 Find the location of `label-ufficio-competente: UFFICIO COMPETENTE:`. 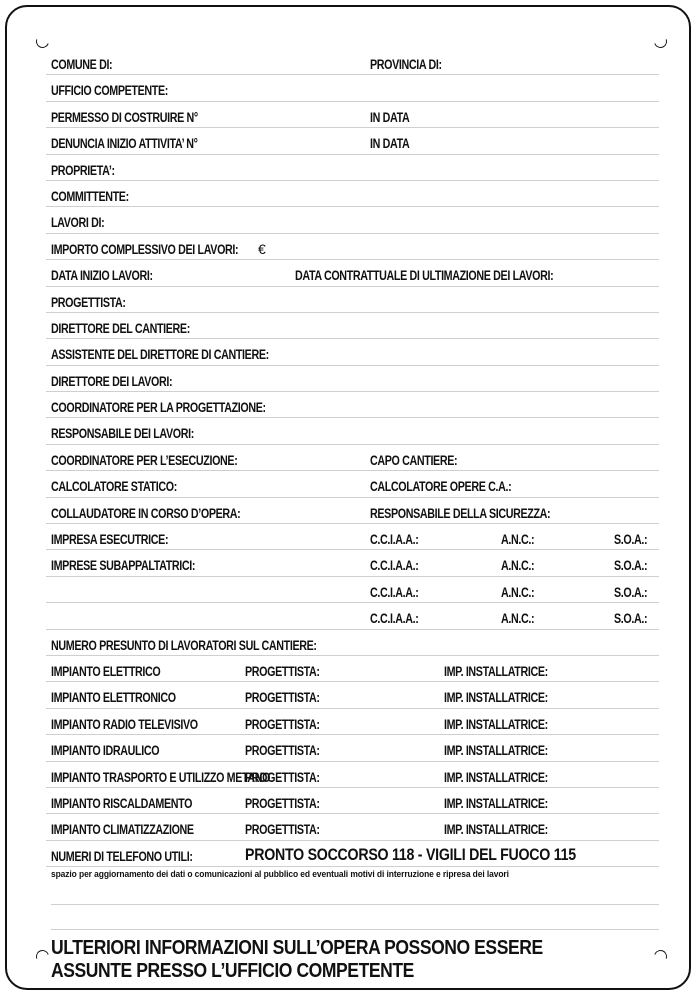

label-ufficio-competente: UFFICIO COMPETENTE: is located at coordinates (109, 91).